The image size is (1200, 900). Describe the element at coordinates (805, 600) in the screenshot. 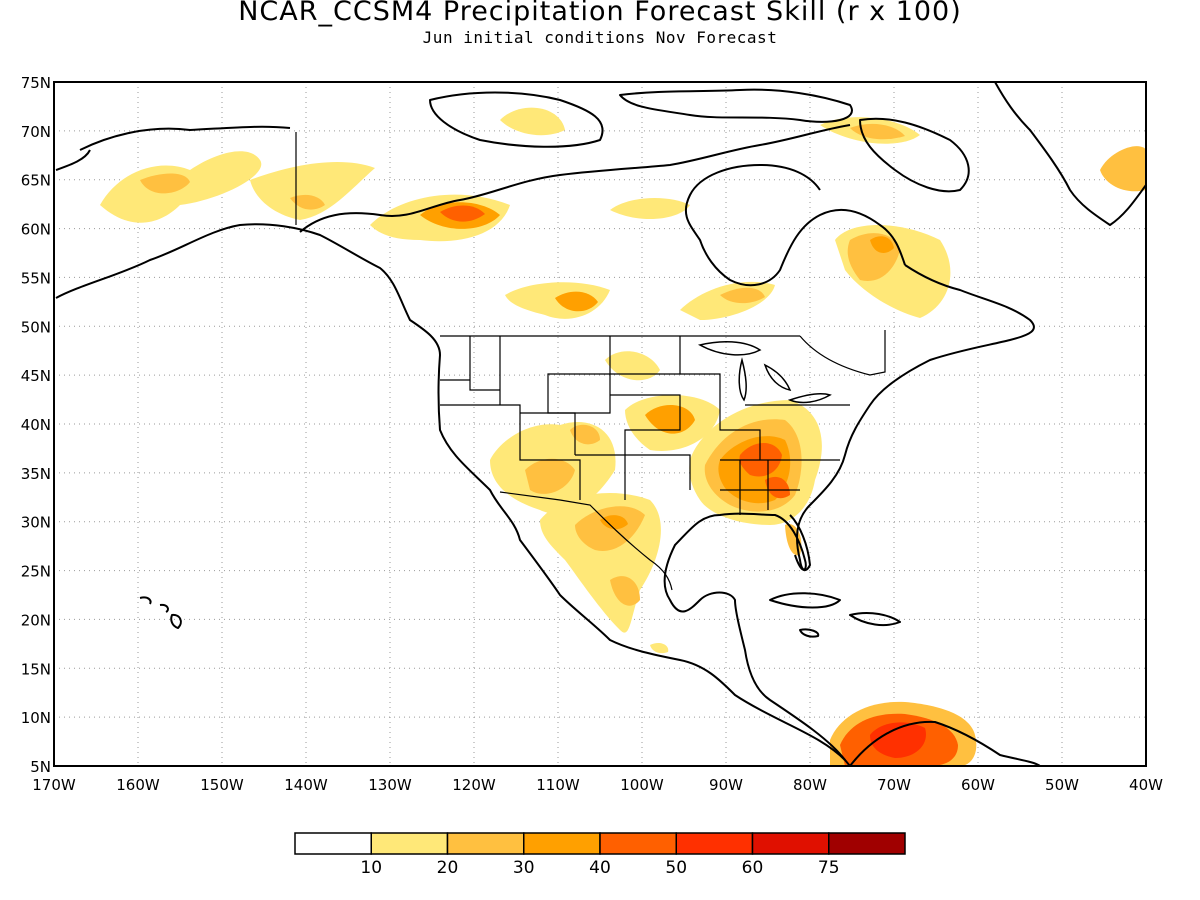

I see `cuba` at that location.